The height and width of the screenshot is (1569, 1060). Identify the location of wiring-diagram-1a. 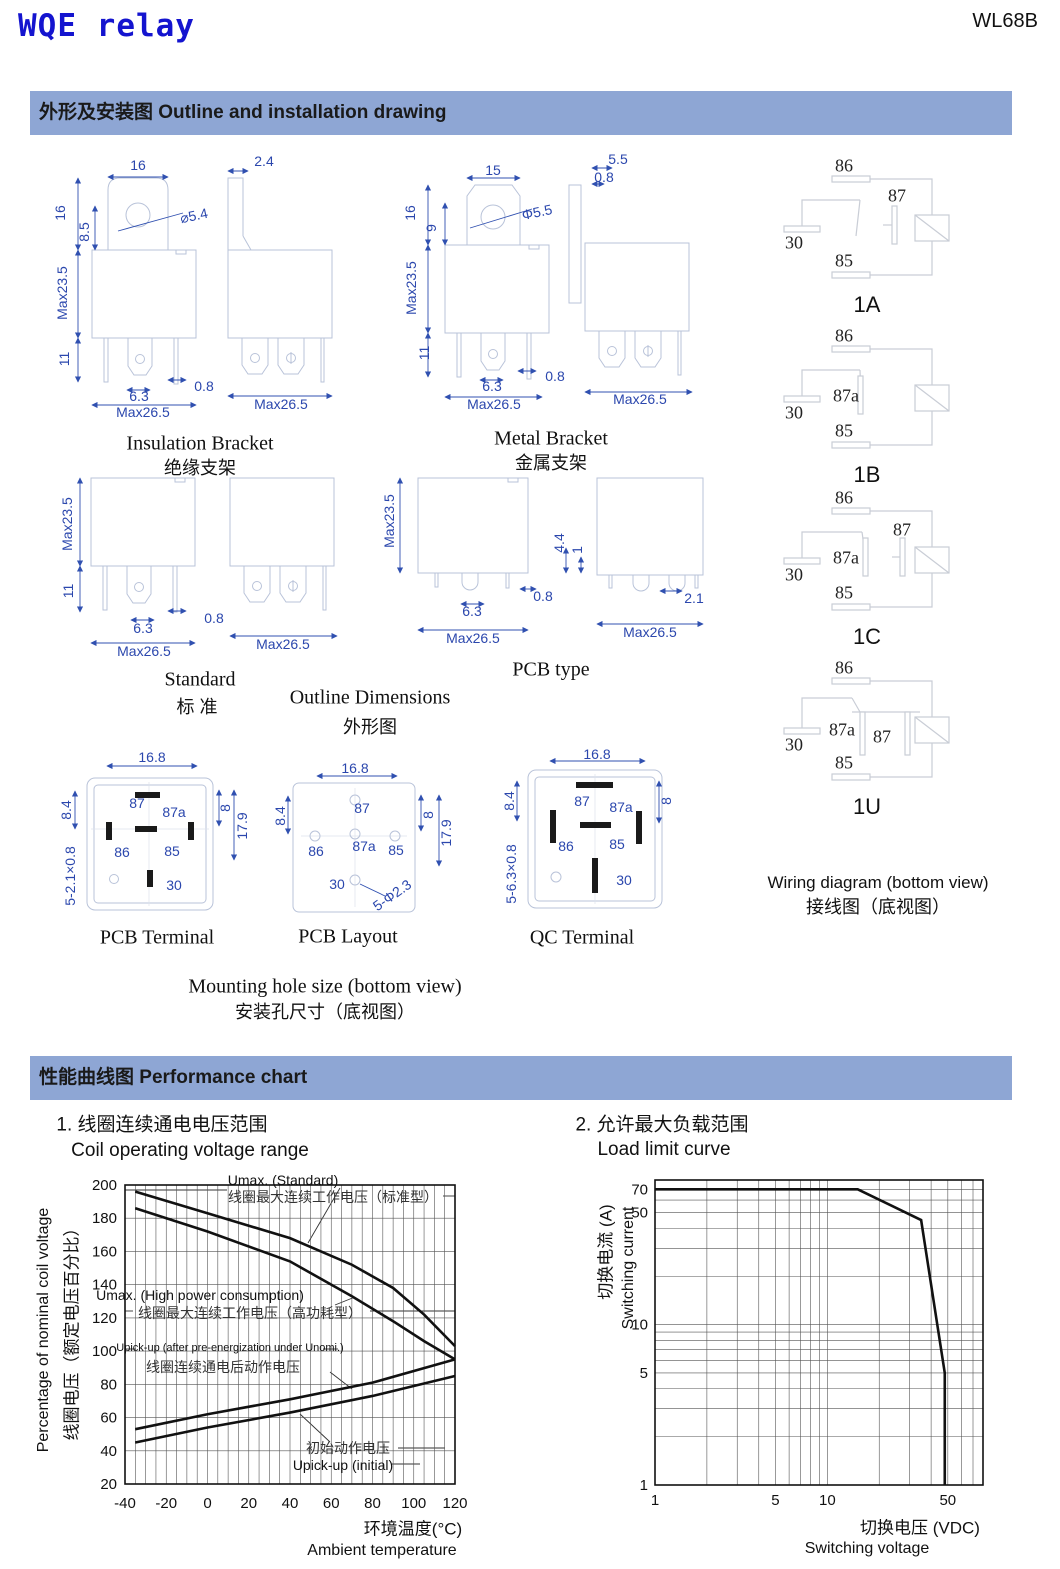
(866, 227).